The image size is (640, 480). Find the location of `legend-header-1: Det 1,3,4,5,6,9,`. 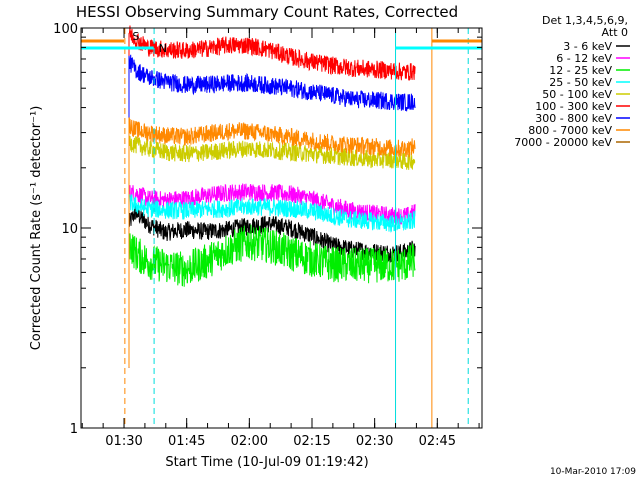

legend-header-1: Det 1,3,4,5,6,9, is located at coordinates (585, 20).